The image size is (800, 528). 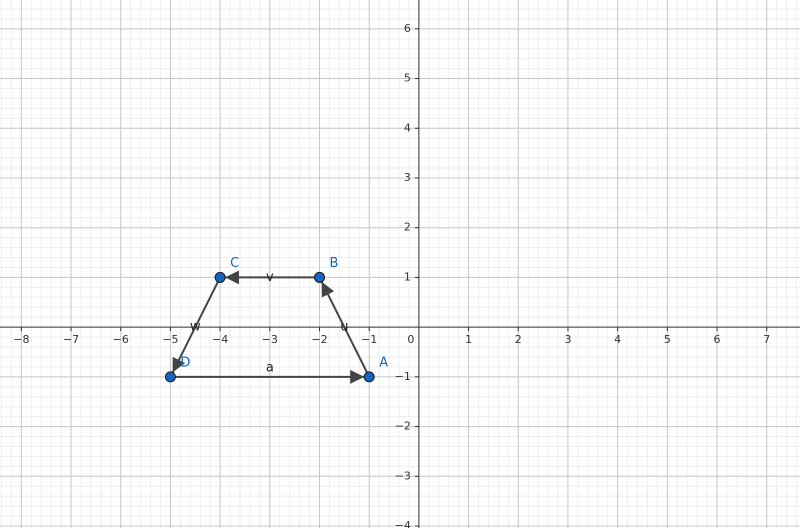 I want to click on vector-label: u, so click(x=344, y=327).